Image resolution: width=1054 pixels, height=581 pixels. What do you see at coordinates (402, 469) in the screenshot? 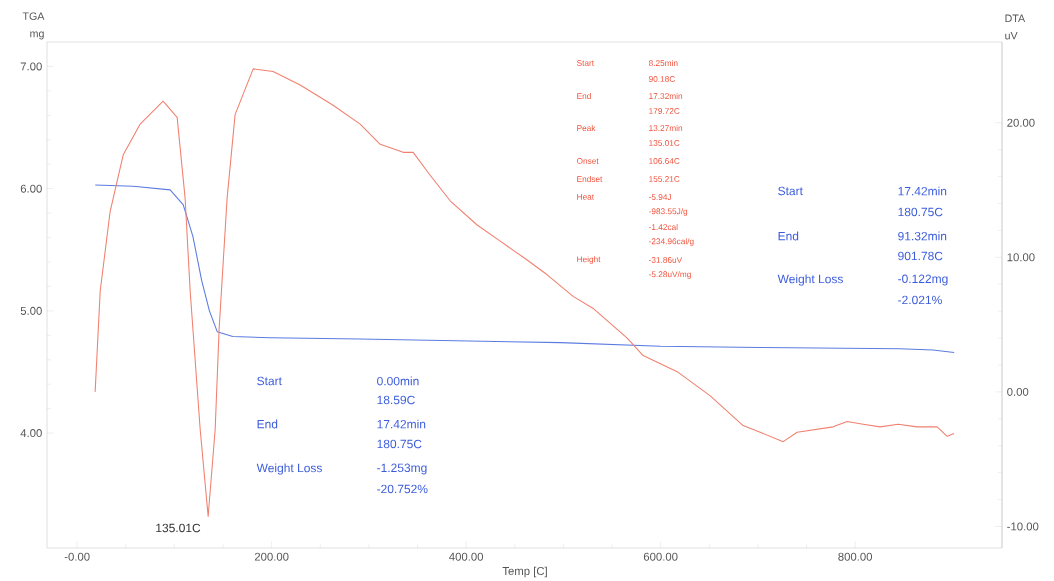
I see `annotation: -1.253mg` at bounding box center [402, 469].